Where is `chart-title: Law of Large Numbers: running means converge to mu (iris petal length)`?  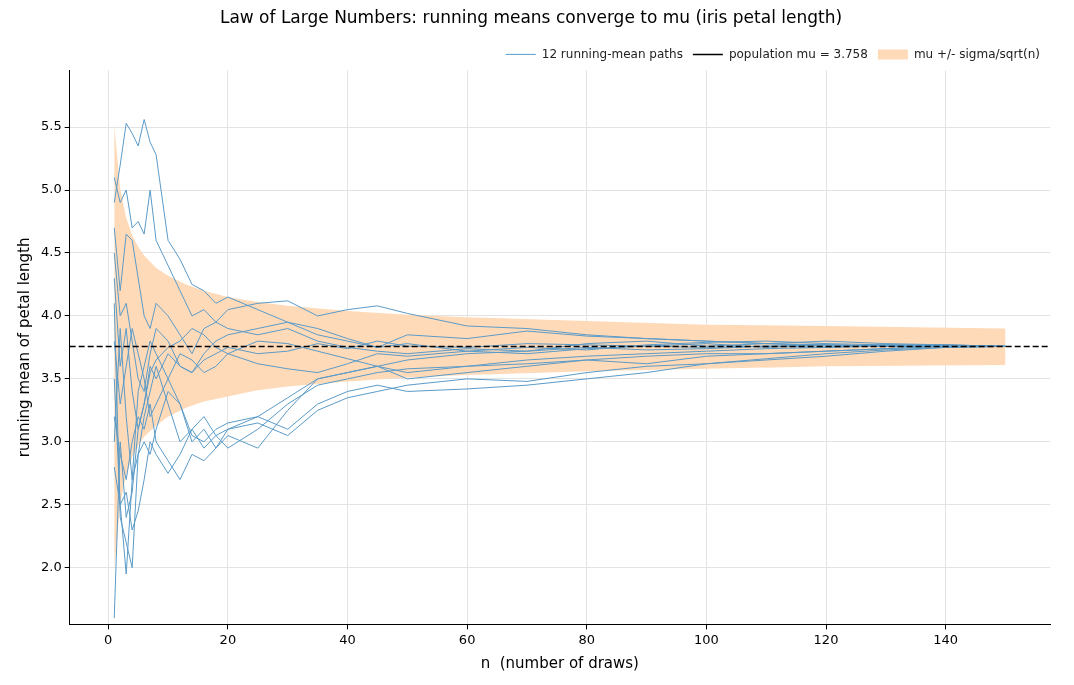
chart-title: Law of Large Numbers: running means converge to mu (iris petal length) is located at coordinates (531, 16).